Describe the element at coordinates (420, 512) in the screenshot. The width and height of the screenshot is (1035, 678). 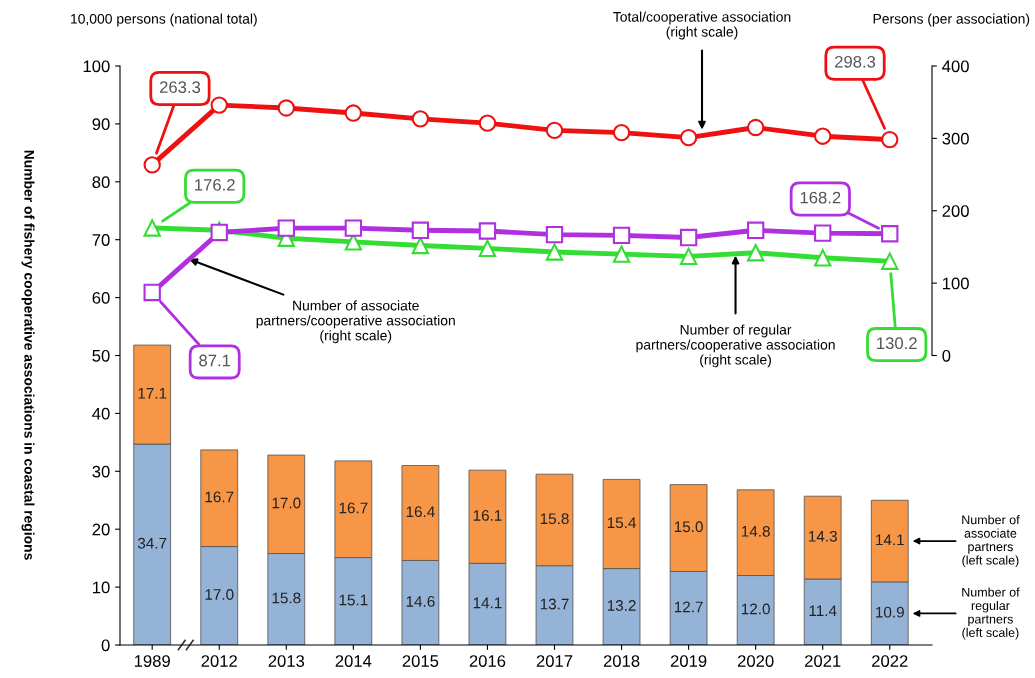
I see `data-label: 16.4` at that location.